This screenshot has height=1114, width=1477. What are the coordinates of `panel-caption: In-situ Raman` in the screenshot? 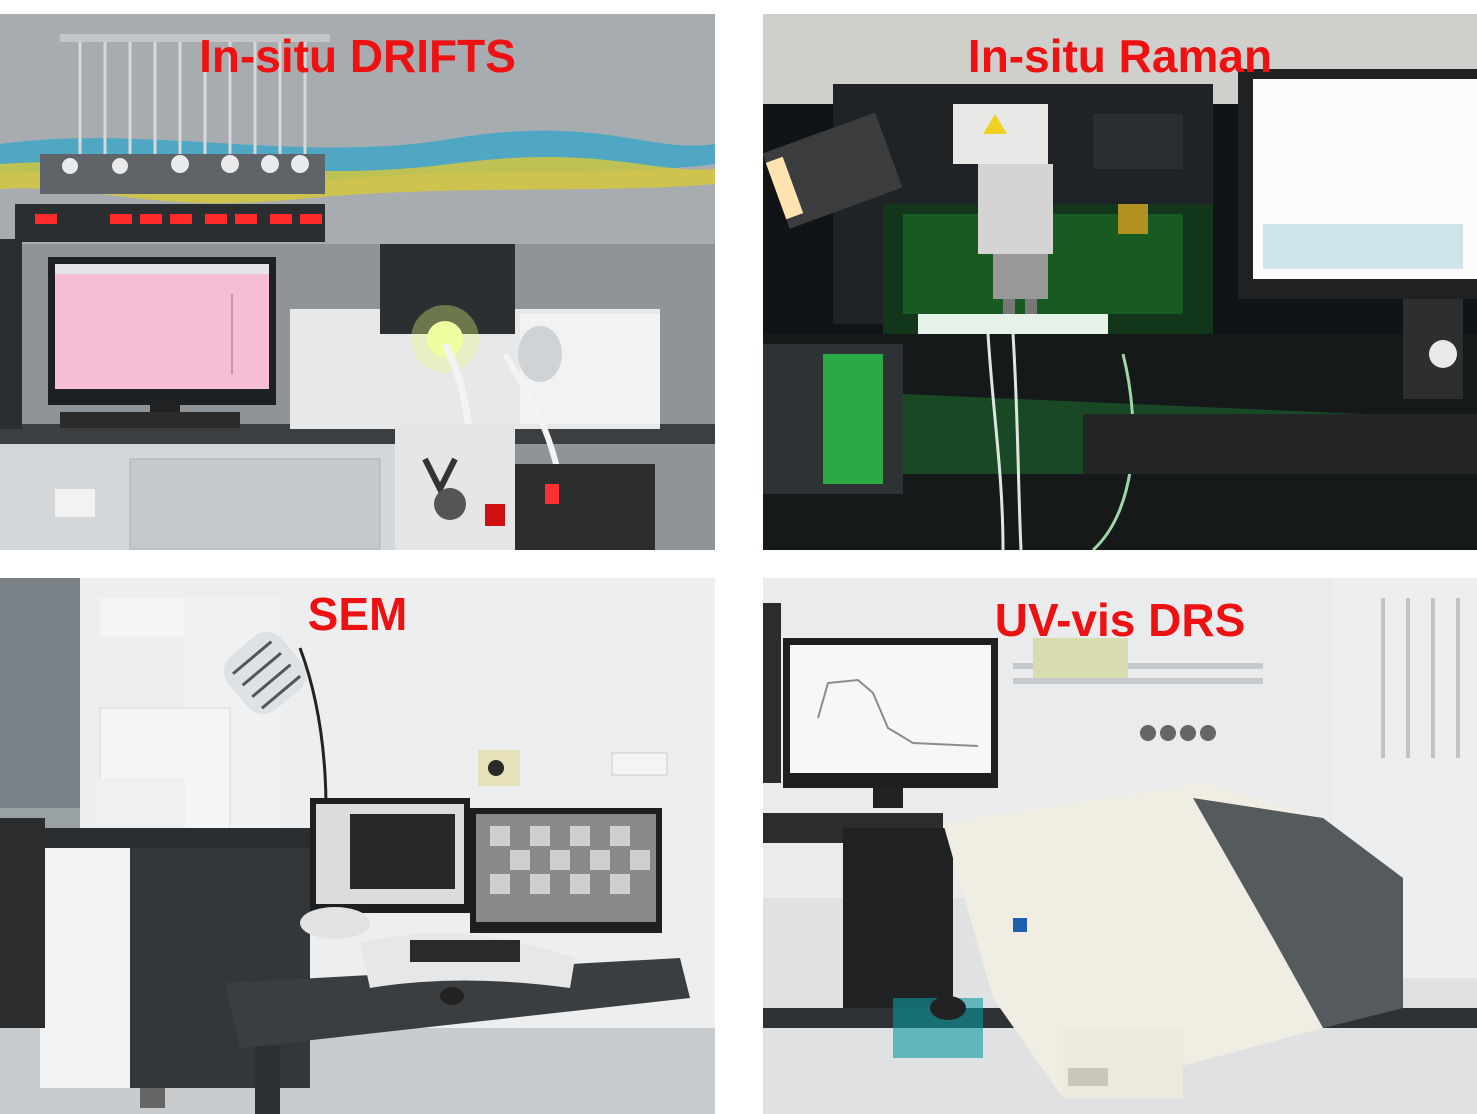 It's located at (1120, 56).